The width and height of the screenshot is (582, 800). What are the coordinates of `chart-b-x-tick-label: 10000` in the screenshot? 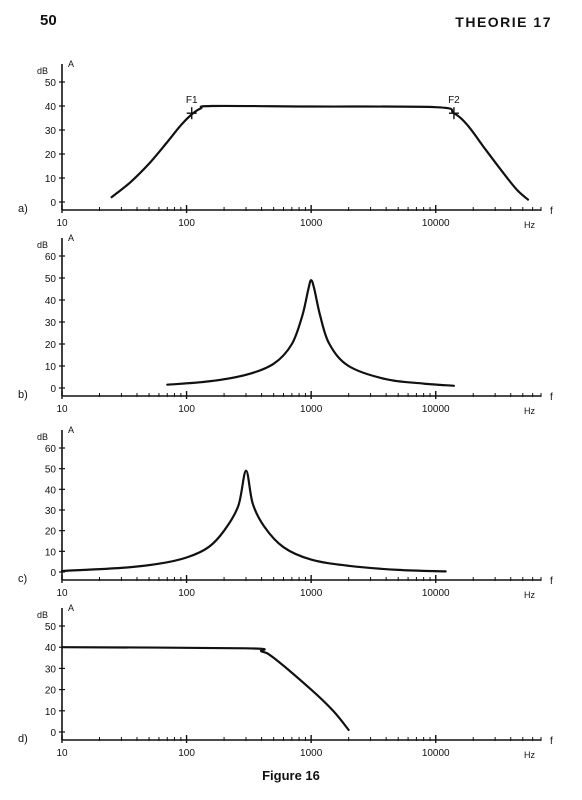 It's located at (436, 409).